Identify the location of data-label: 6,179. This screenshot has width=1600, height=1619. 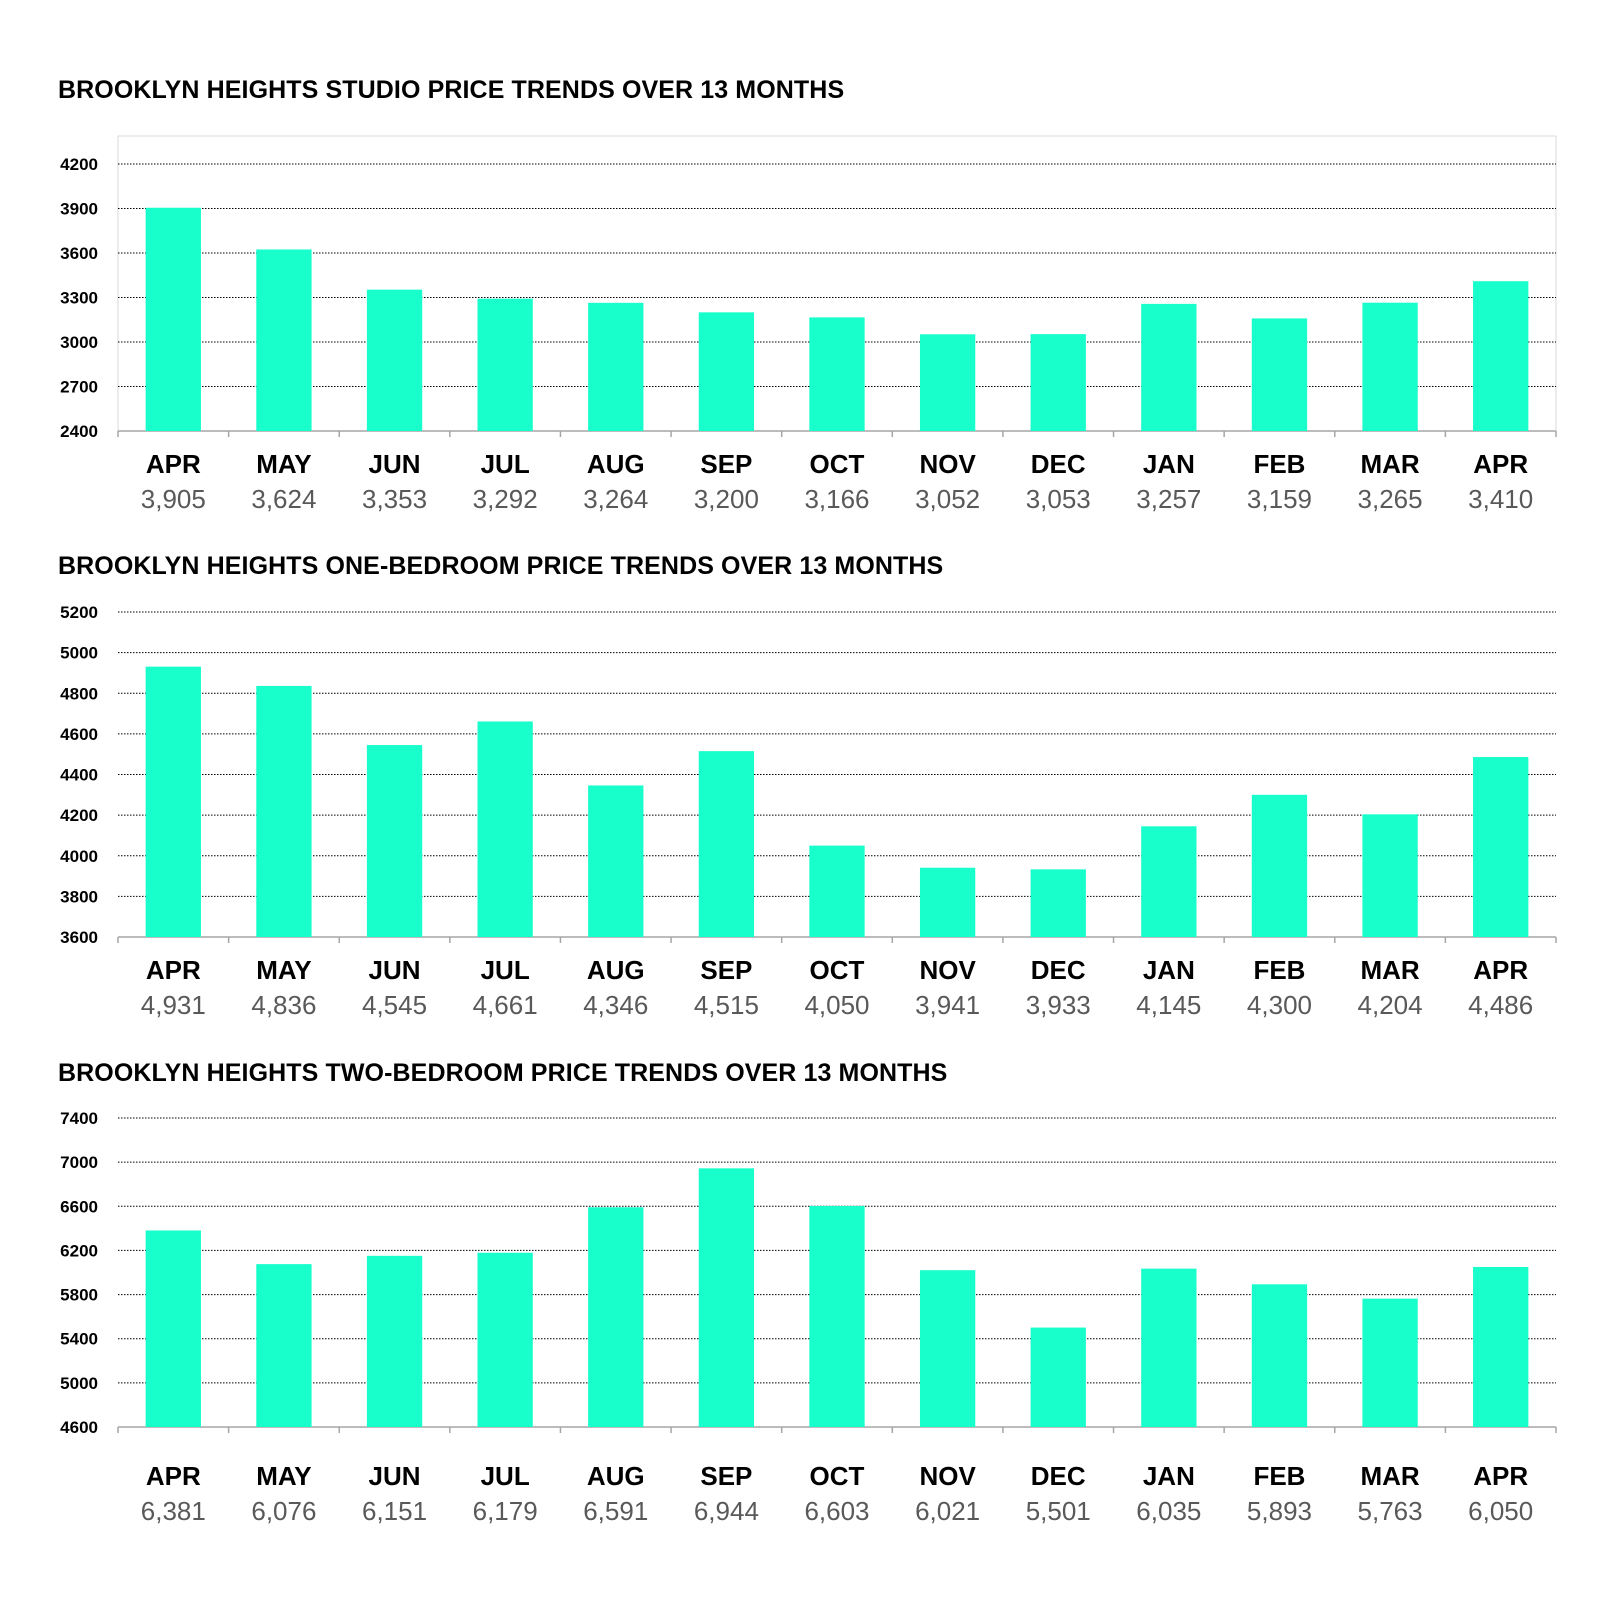
(505, 1511).